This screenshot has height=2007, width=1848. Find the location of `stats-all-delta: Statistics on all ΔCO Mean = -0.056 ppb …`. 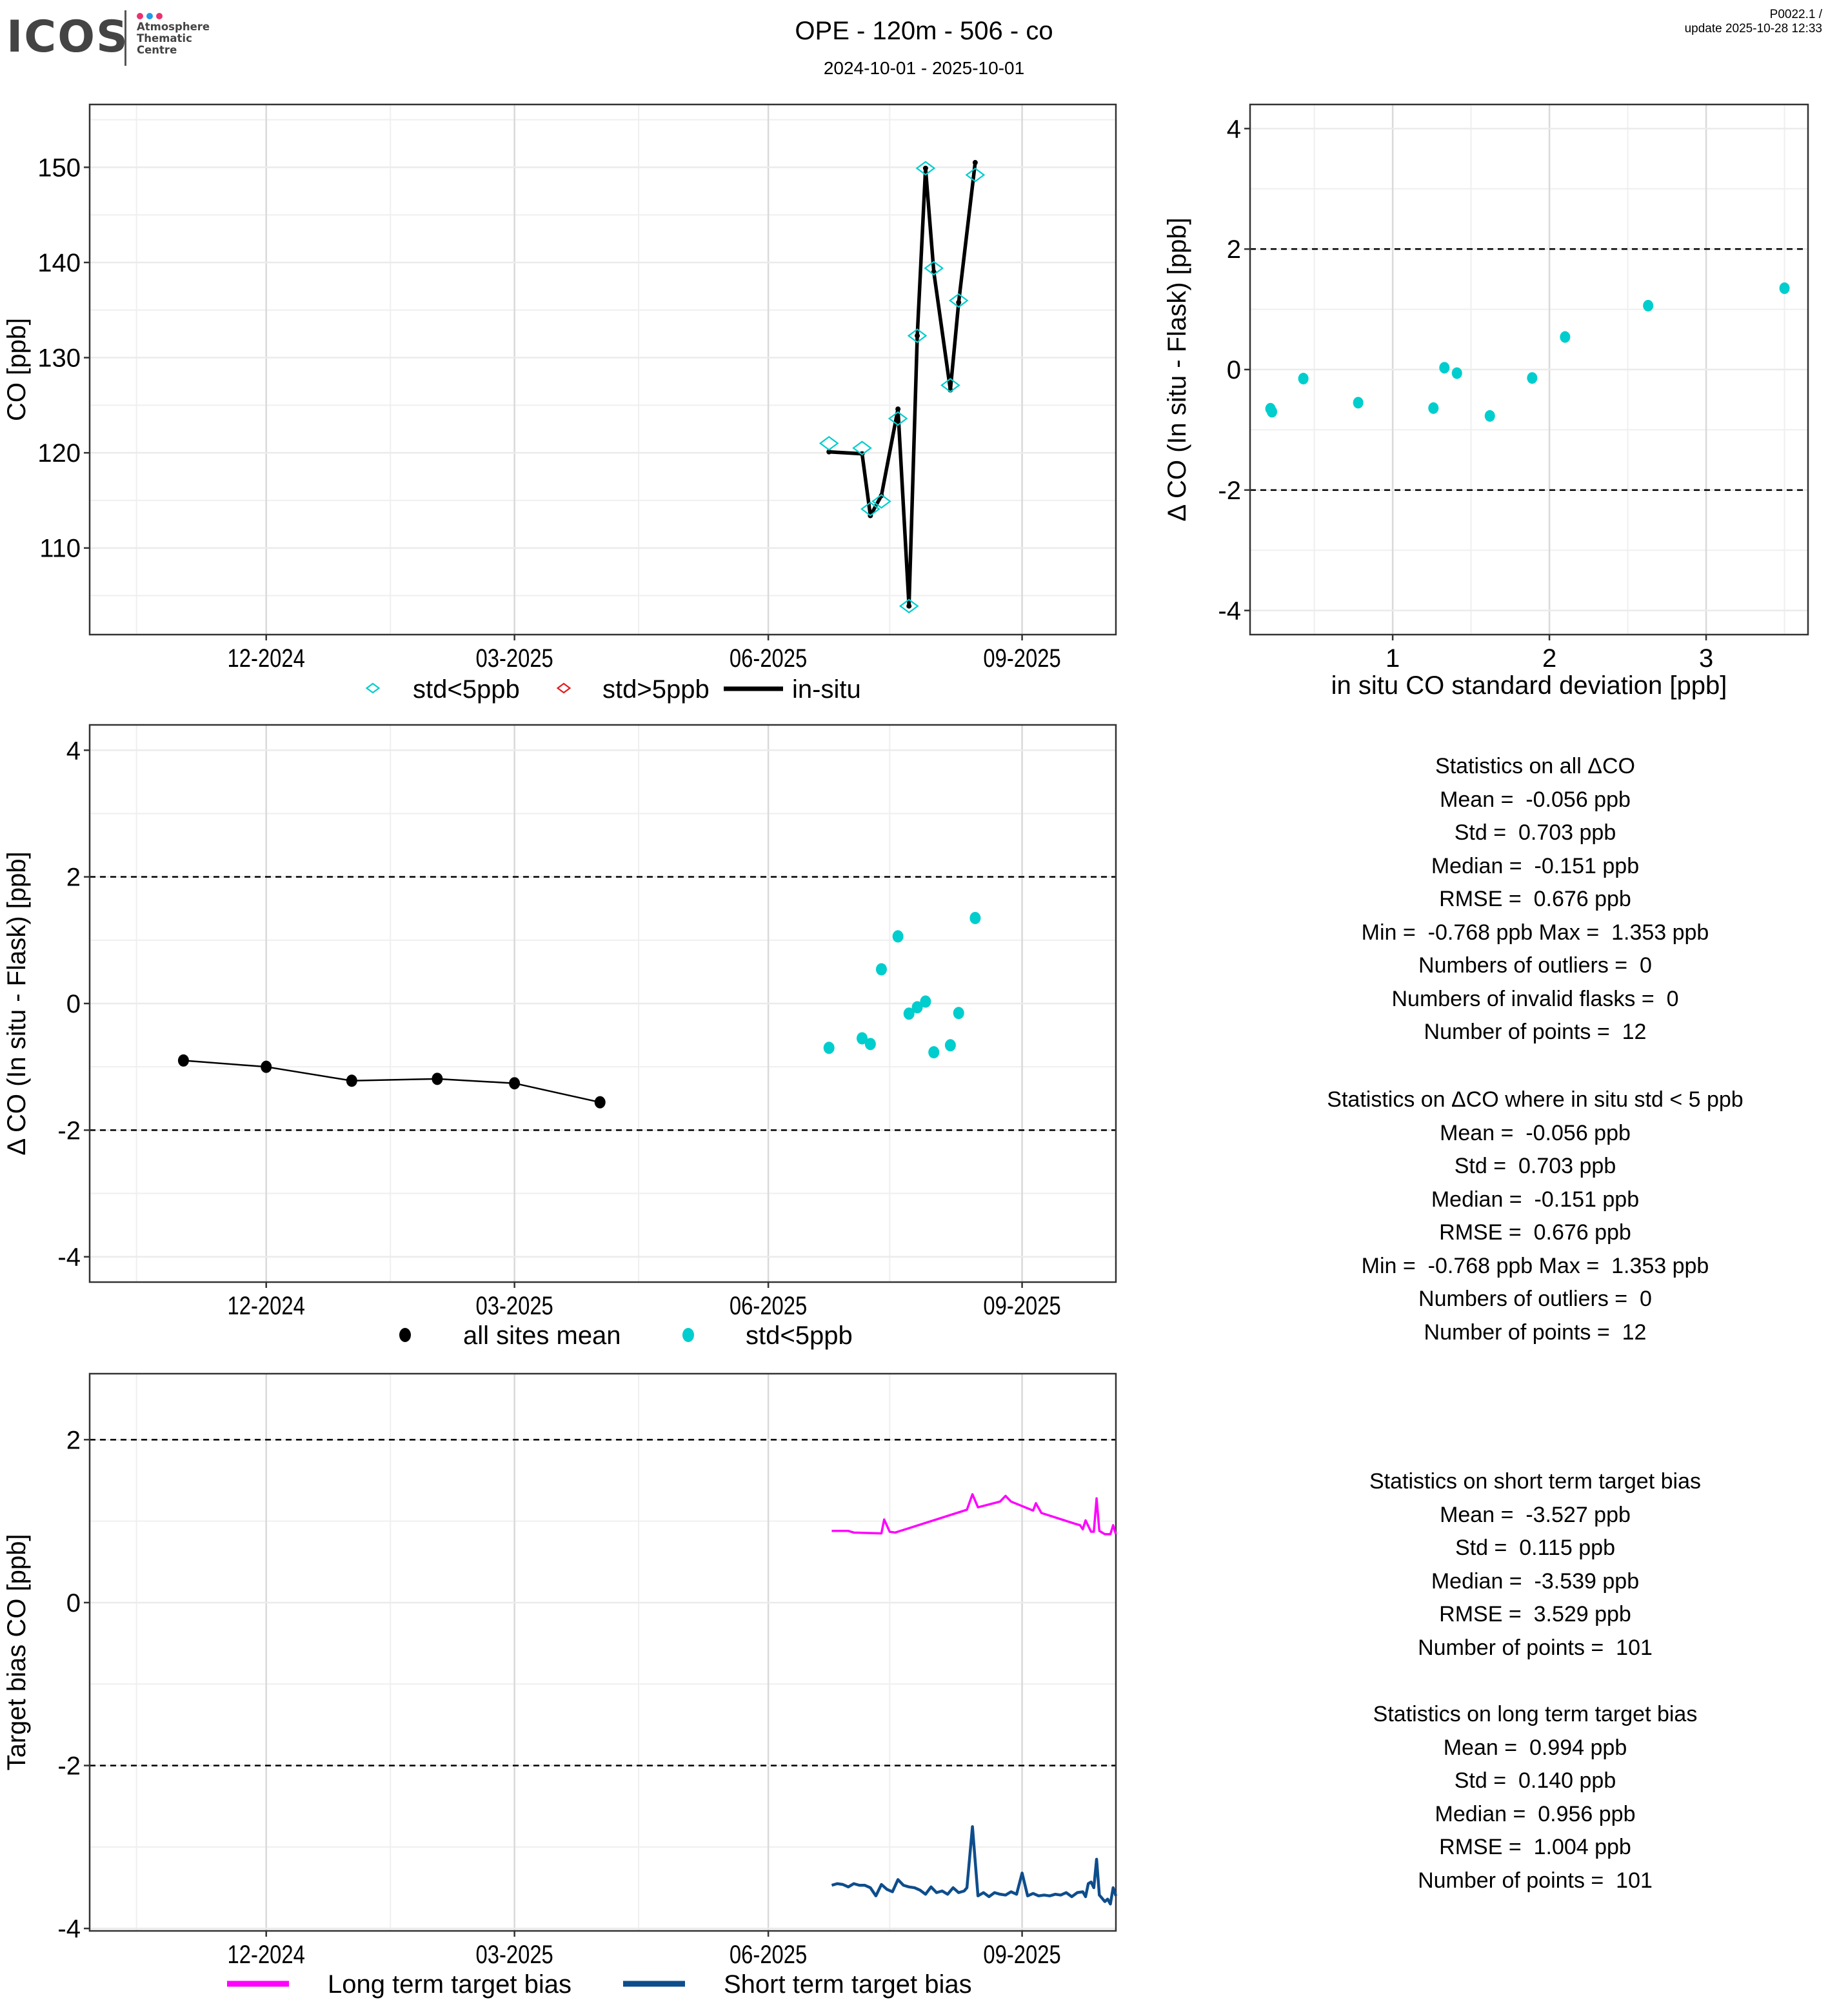

stats-all-delta: Statistics on all ΔCO Mean = -0.056 ppb … is located at coordinates (1535, 899).